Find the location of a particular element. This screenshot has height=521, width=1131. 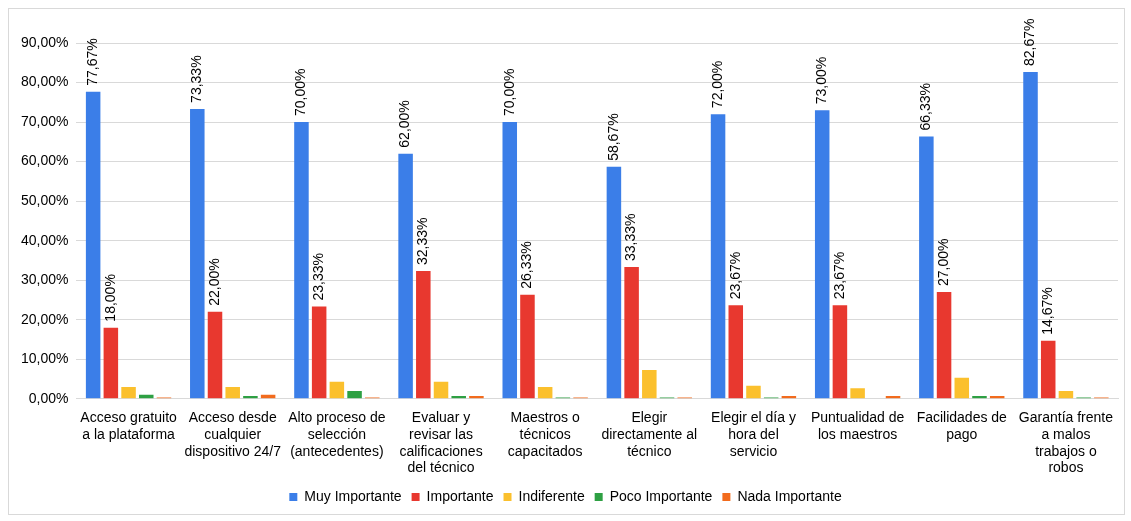

y-tick-label: 90,00% is located at coordinates (45, 41).